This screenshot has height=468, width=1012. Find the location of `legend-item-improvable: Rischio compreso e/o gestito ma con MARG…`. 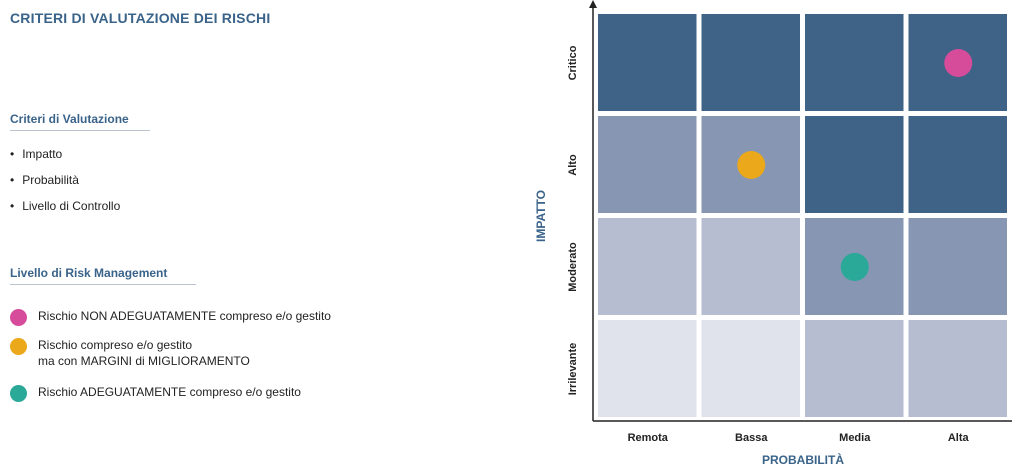

legend-item-improvable: Rischio compreso e/o gestito ma con MARG… is located at coordinates (234, 353).